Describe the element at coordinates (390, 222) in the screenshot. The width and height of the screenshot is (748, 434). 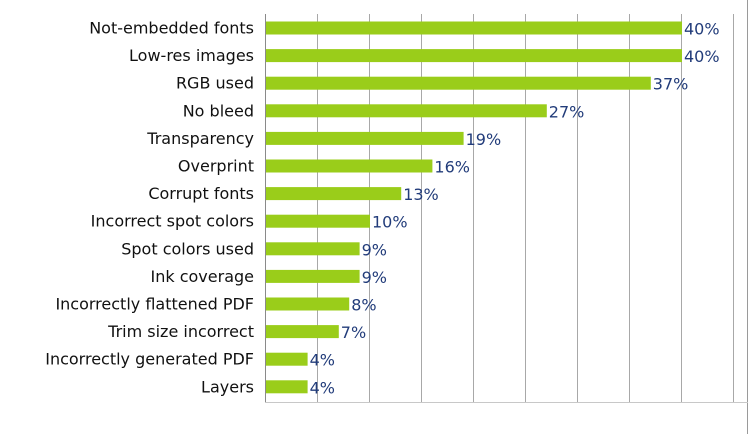
I see `value-label: 10%` at that location.